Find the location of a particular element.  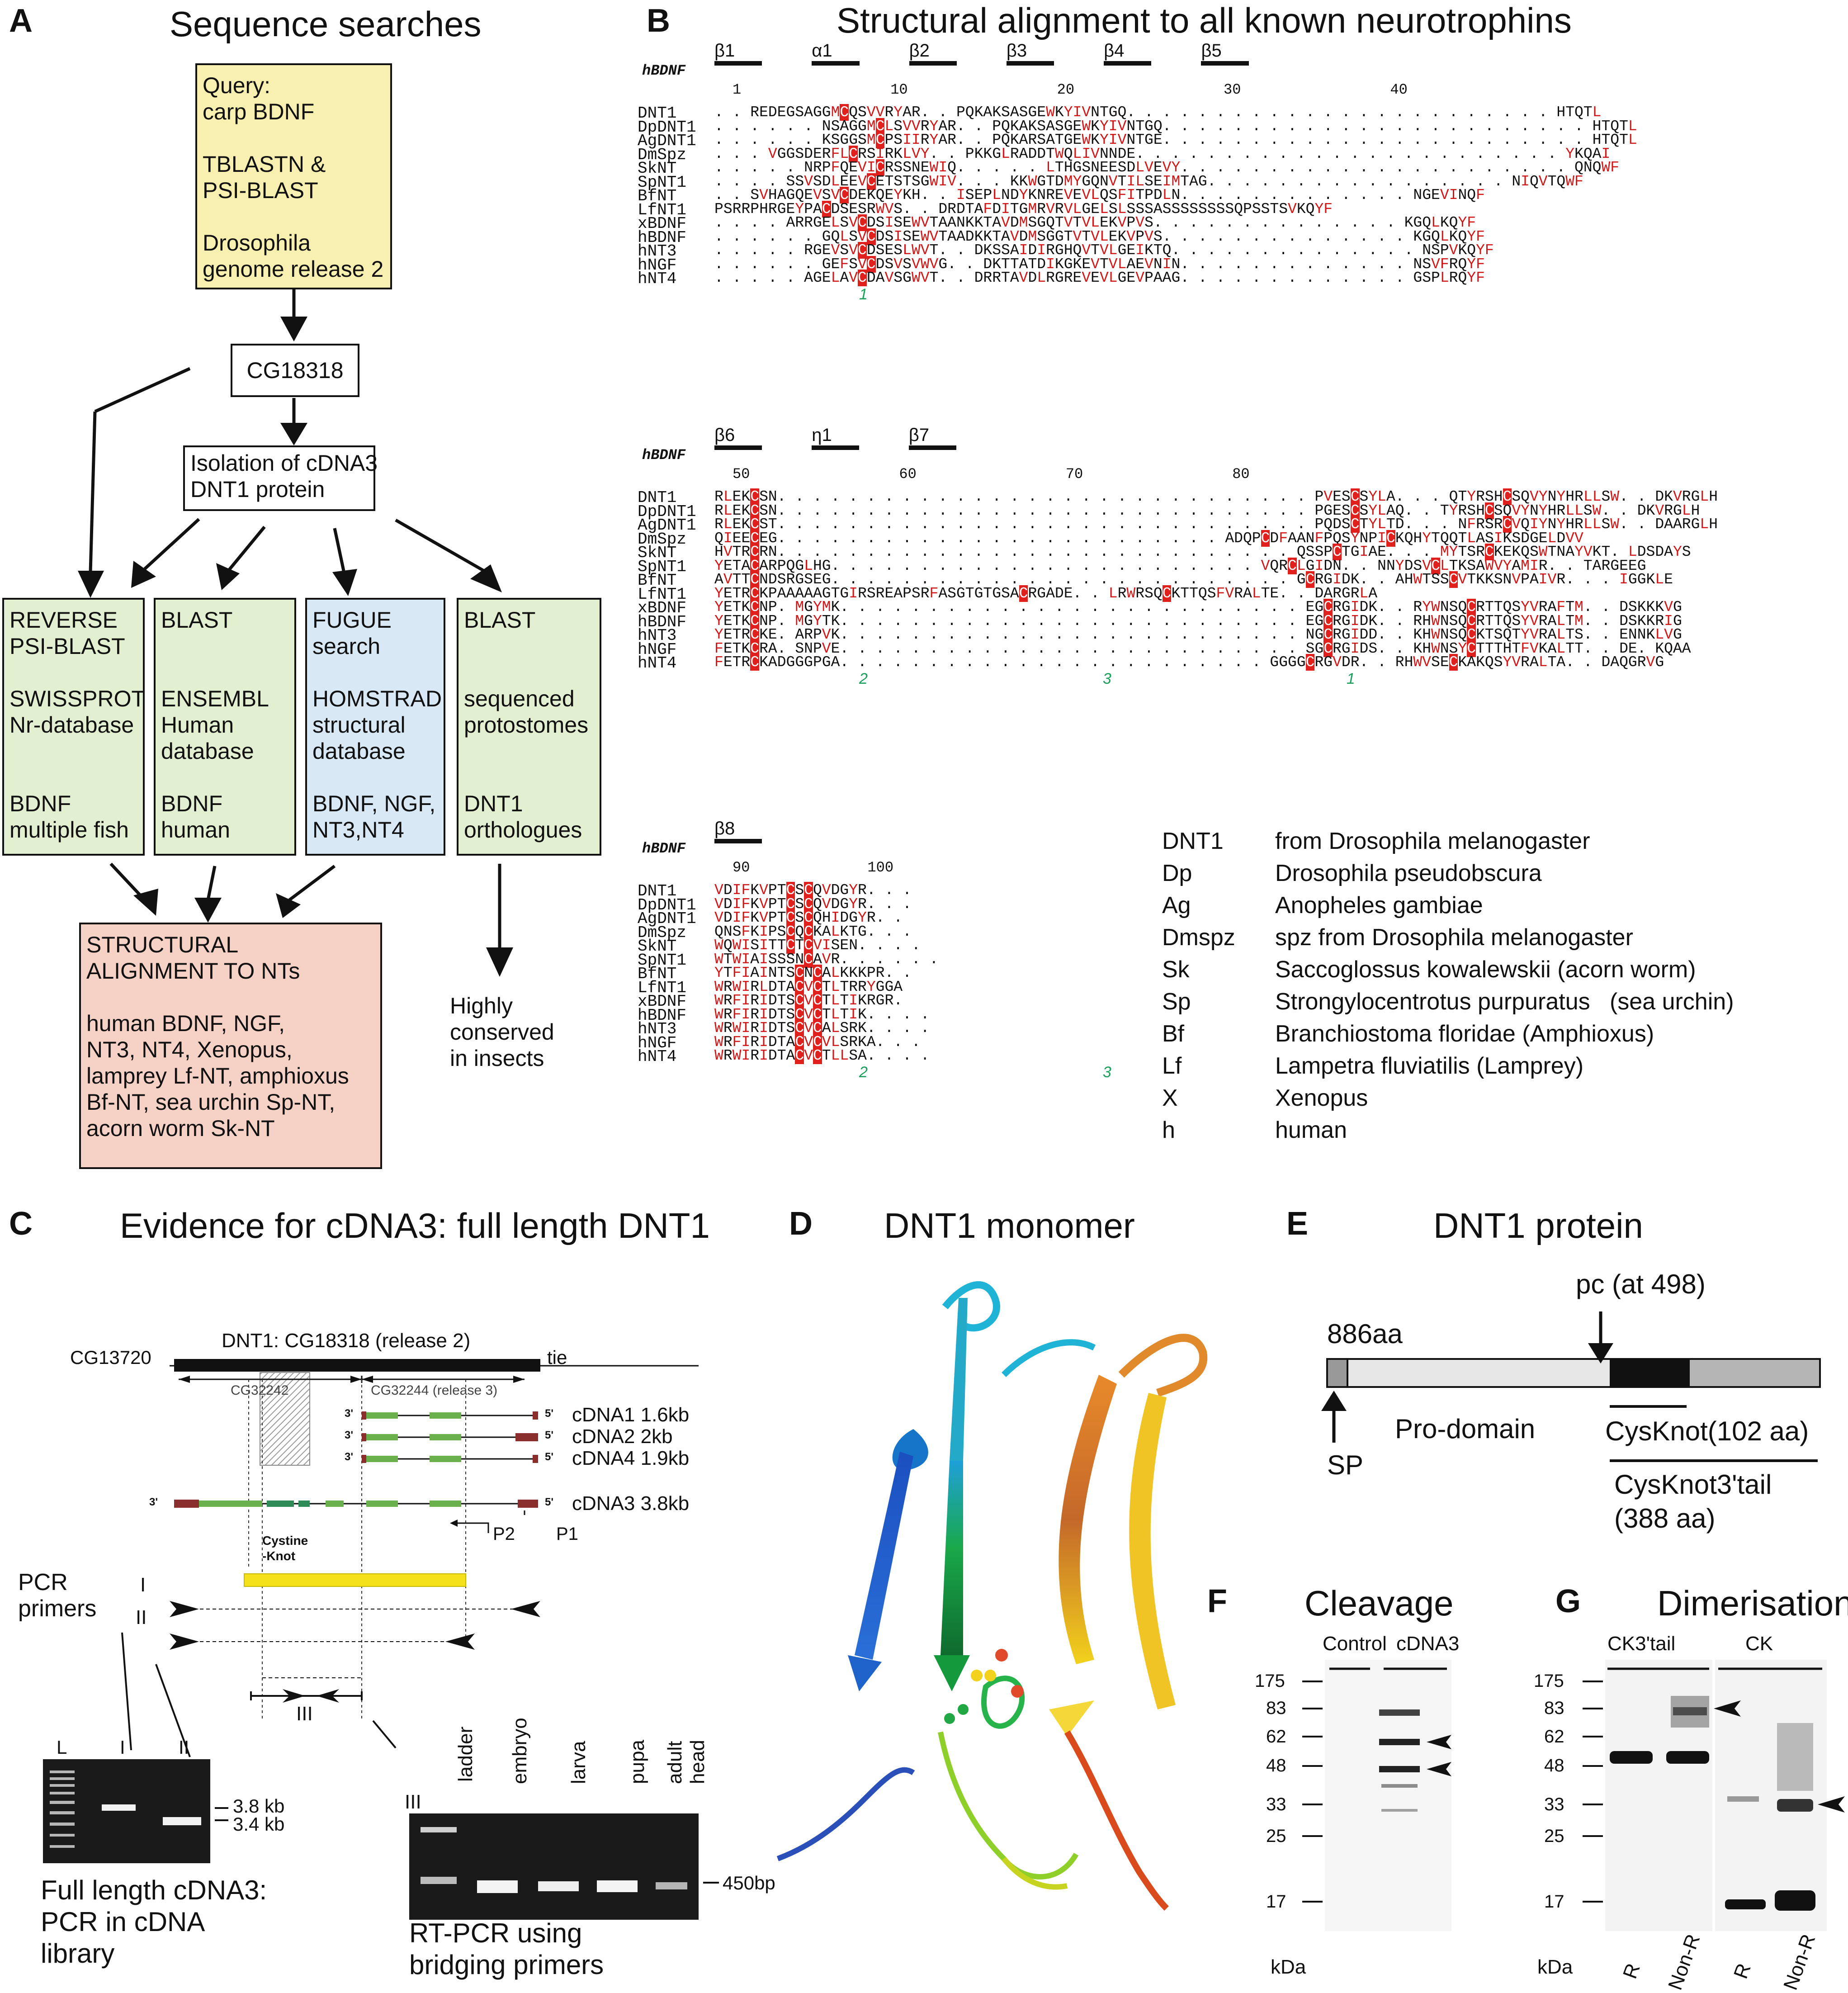

sequence-name: LfNT1 is located at coordinates (662, 209).